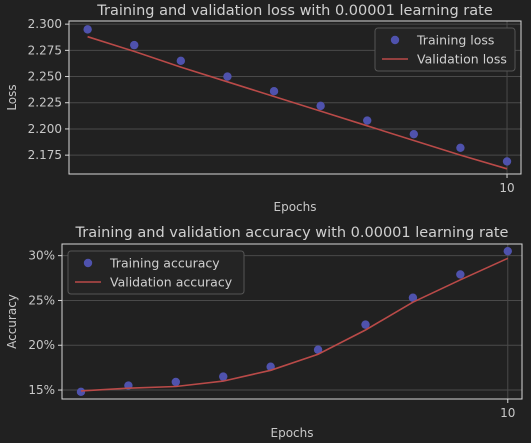  I want to click on legend-entry: Validation loss, so click(462, 59).